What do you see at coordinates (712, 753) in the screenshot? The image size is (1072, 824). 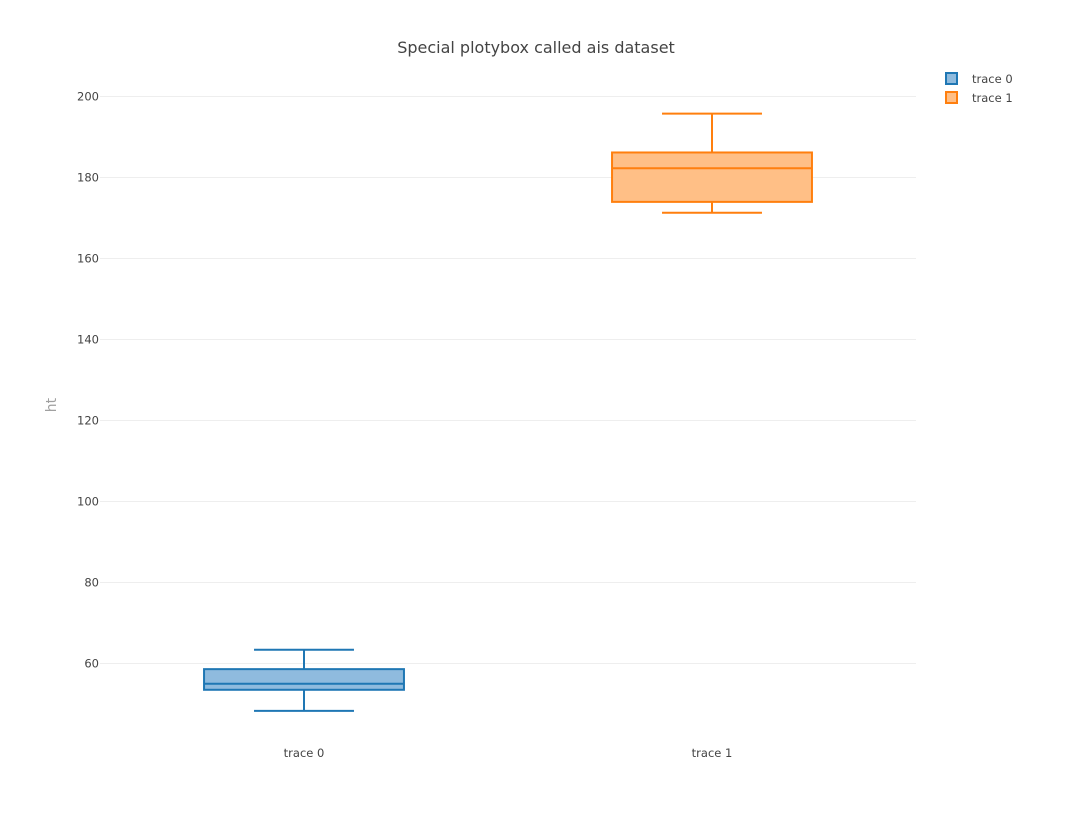 I see `x-tick-label: trace 1` at bounding box center [712, 753].